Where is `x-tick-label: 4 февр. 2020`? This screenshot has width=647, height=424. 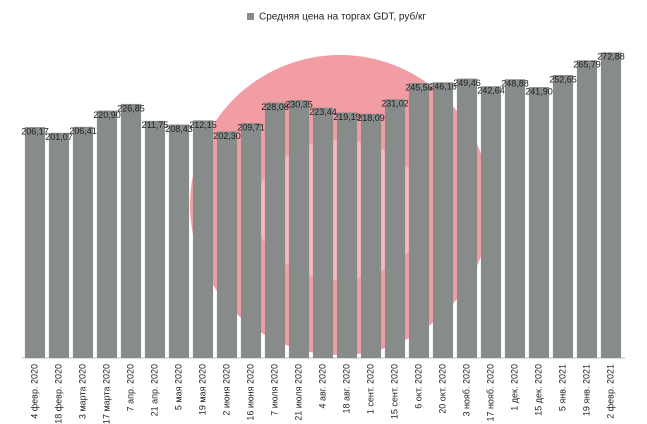
x-tick-label: 4 февр. 2020 is located at coordinates (34, 391).